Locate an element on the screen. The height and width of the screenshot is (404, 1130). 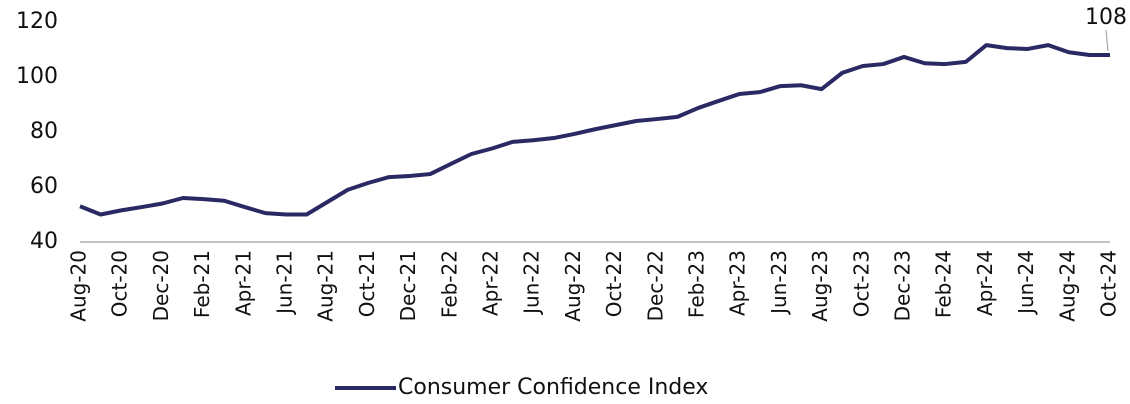
x-tick-label: Oct-23 is located at coordinates (861, 283).